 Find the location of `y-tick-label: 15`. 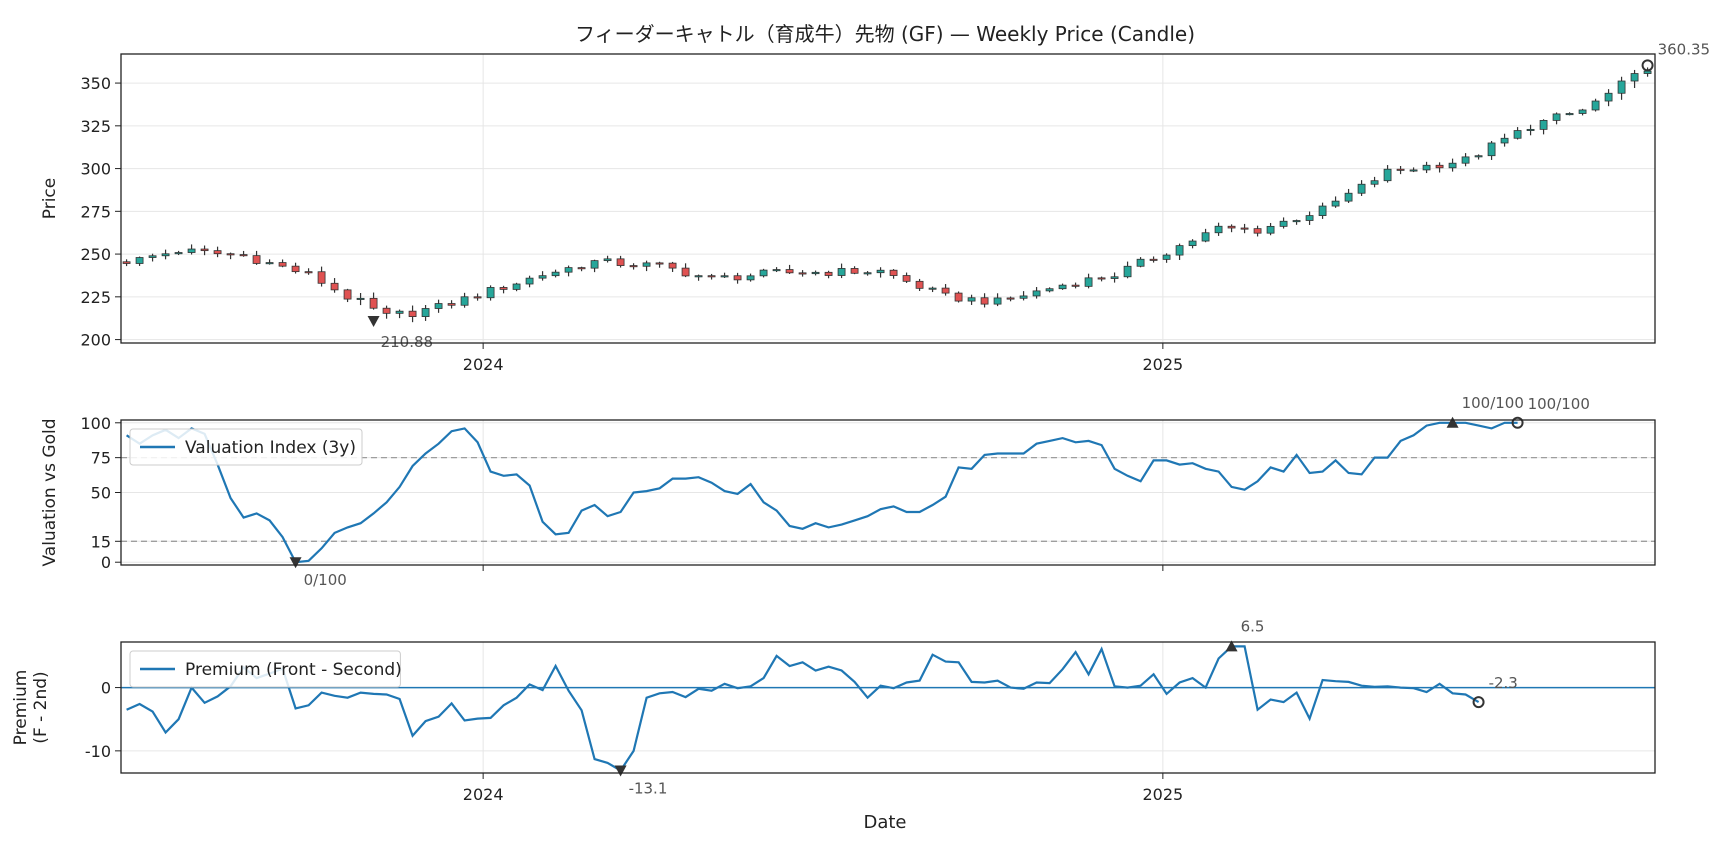

y-tick-label: 15 is located at coordinates (101, 541).